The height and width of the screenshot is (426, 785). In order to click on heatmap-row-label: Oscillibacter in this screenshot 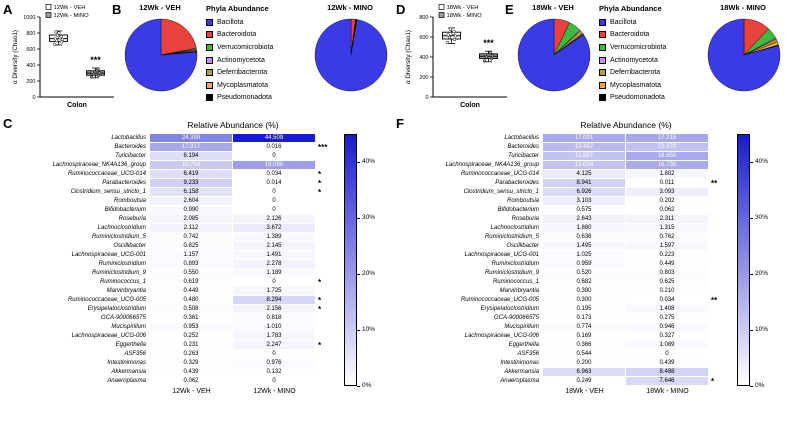, I will do `click(129, 246)`.